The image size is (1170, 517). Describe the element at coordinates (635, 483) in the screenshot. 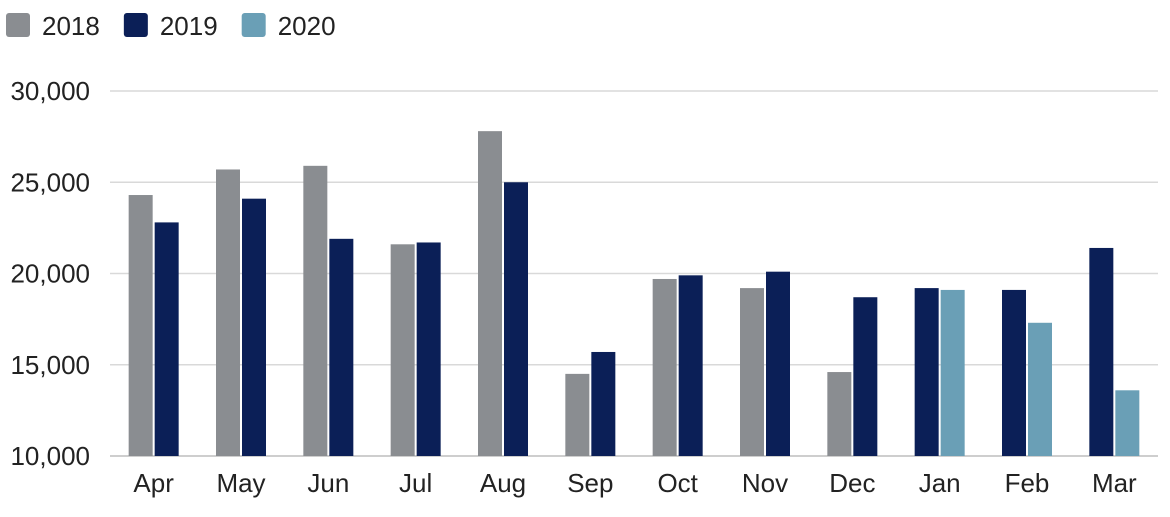

I see `x-axis: Apr May Jun Jul Aug Sep Oct Nov Dec Jan Feb Mar` at that location.